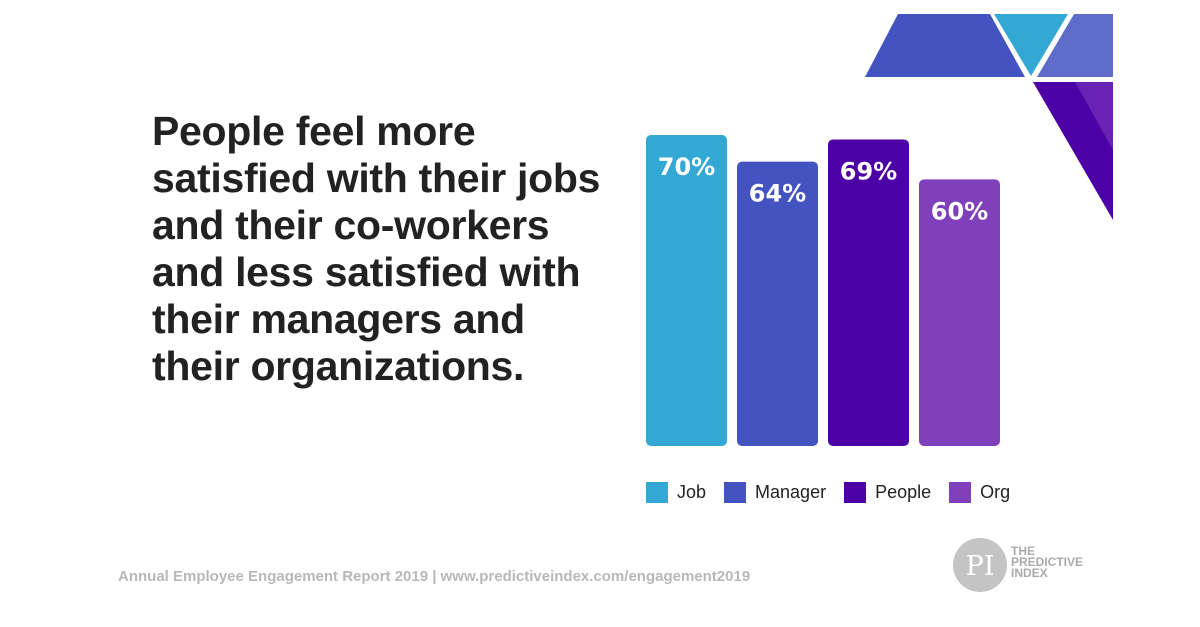 The image size is (1200, 627). Describe the element at coordinates (1023, 551) in the screenshot. I see `logo-line: THE` at that location.